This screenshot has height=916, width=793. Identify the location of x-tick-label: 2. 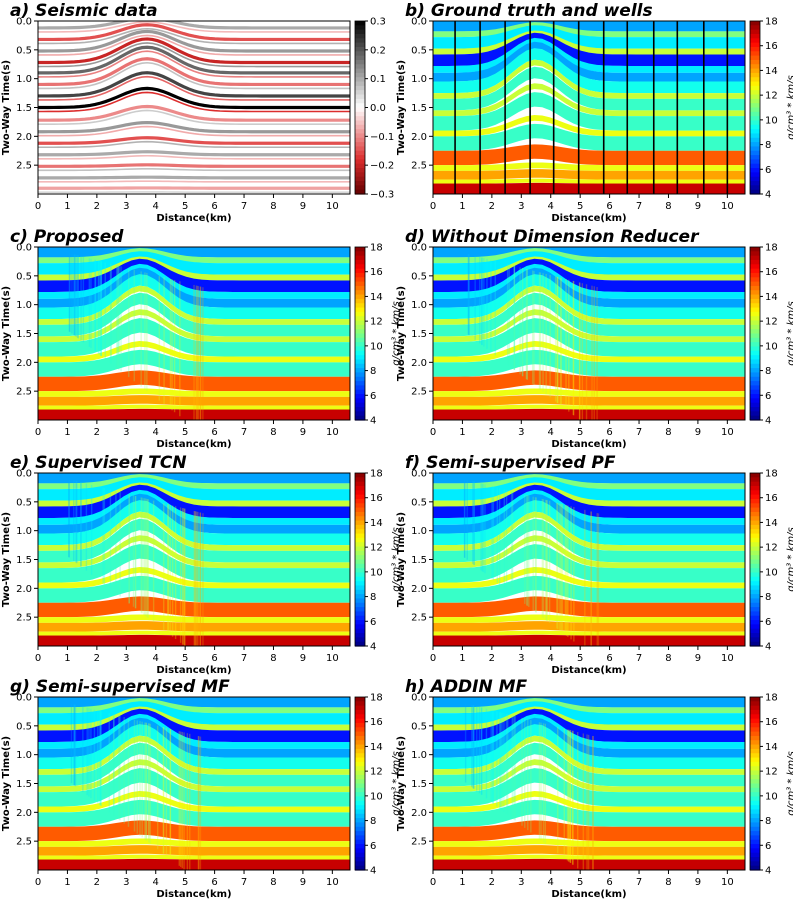
(97, 206).